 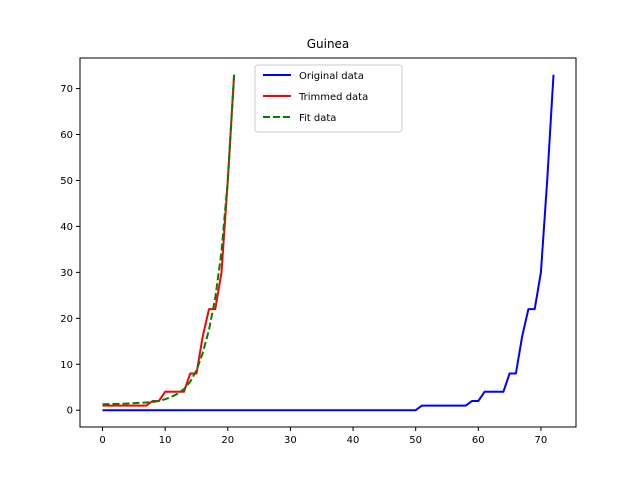 I want to click on x-tick-label: 70, so click(x=541, y=440).